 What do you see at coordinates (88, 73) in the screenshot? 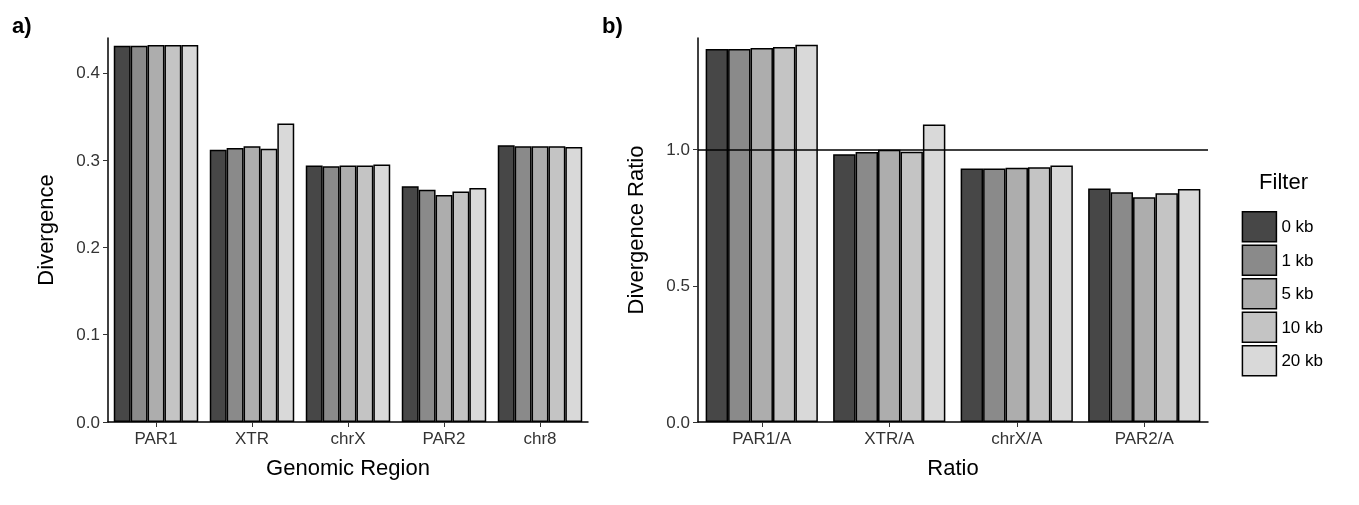
I see `y-tick-label: 0.4` at bounding box center [88, 73].